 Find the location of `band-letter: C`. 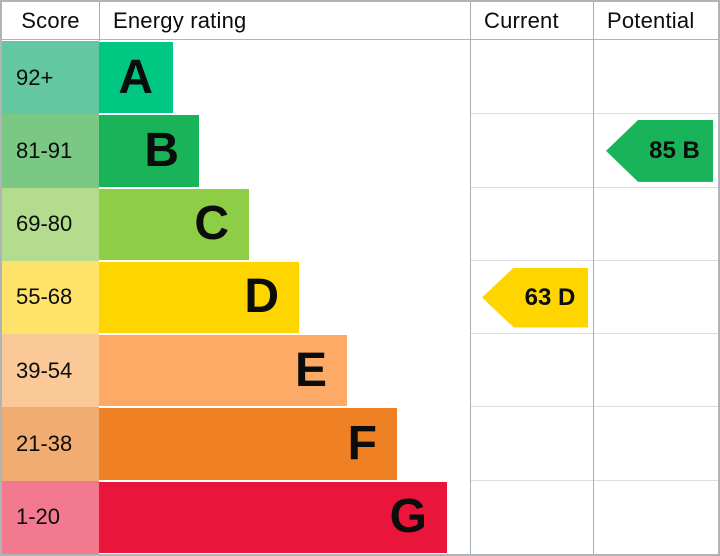

band-letter: C is located at coordinates (211, 224).